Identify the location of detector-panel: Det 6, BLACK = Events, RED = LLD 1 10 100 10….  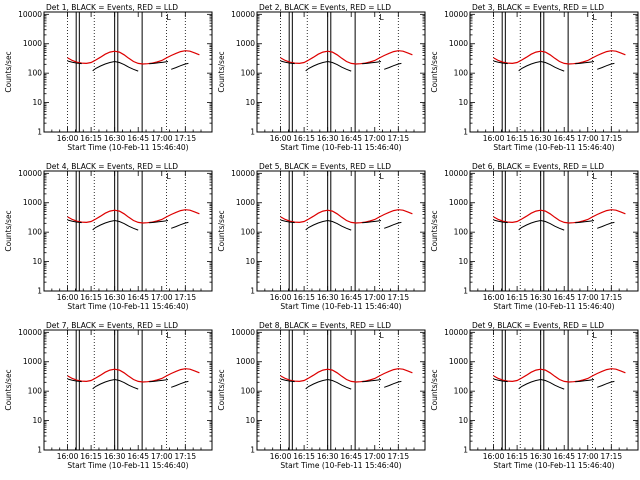
(534, 236).